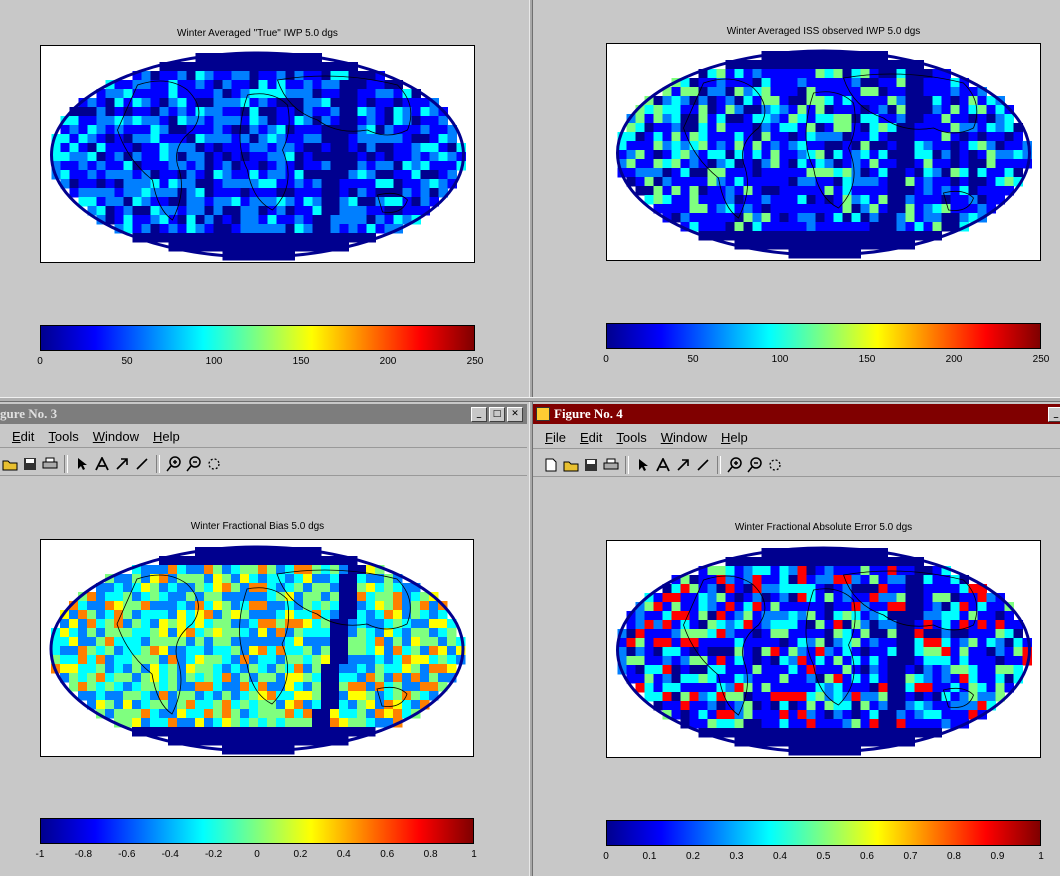 This screenshot has height=876, width=1060. I want to click on maximize-button: □, so click(497, 414).